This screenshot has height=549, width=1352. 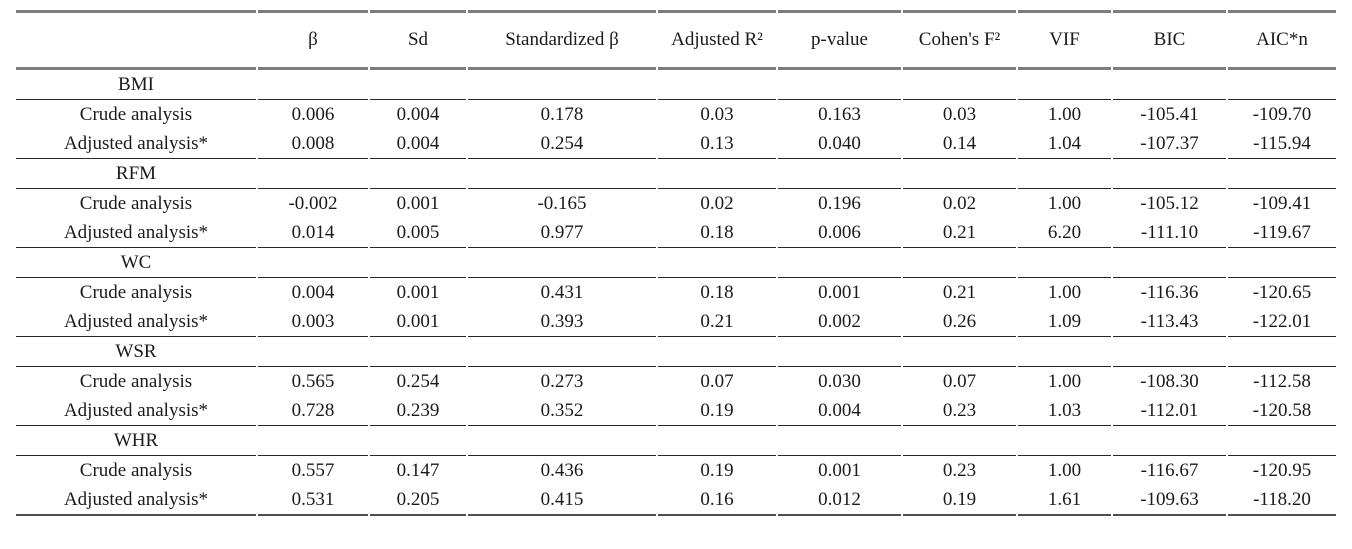 I want to click on column-header-aic-n: AIC*n, so click(x=1282, y=40).